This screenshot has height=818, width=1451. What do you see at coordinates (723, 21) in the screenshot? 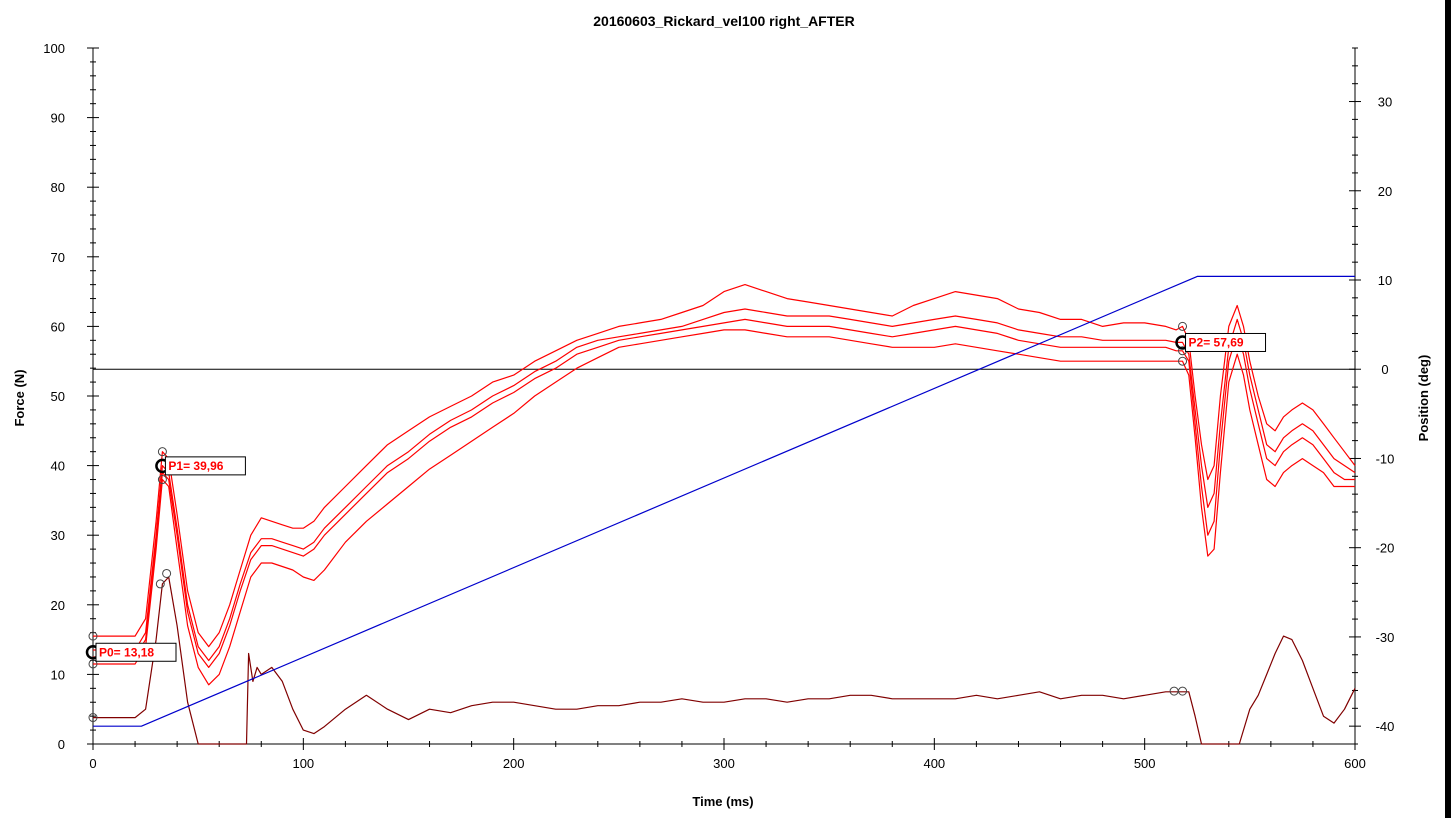
I see `chart-title: 20160603_Rickard_vel100 right_AFTER` at bounding box center [723, 21].